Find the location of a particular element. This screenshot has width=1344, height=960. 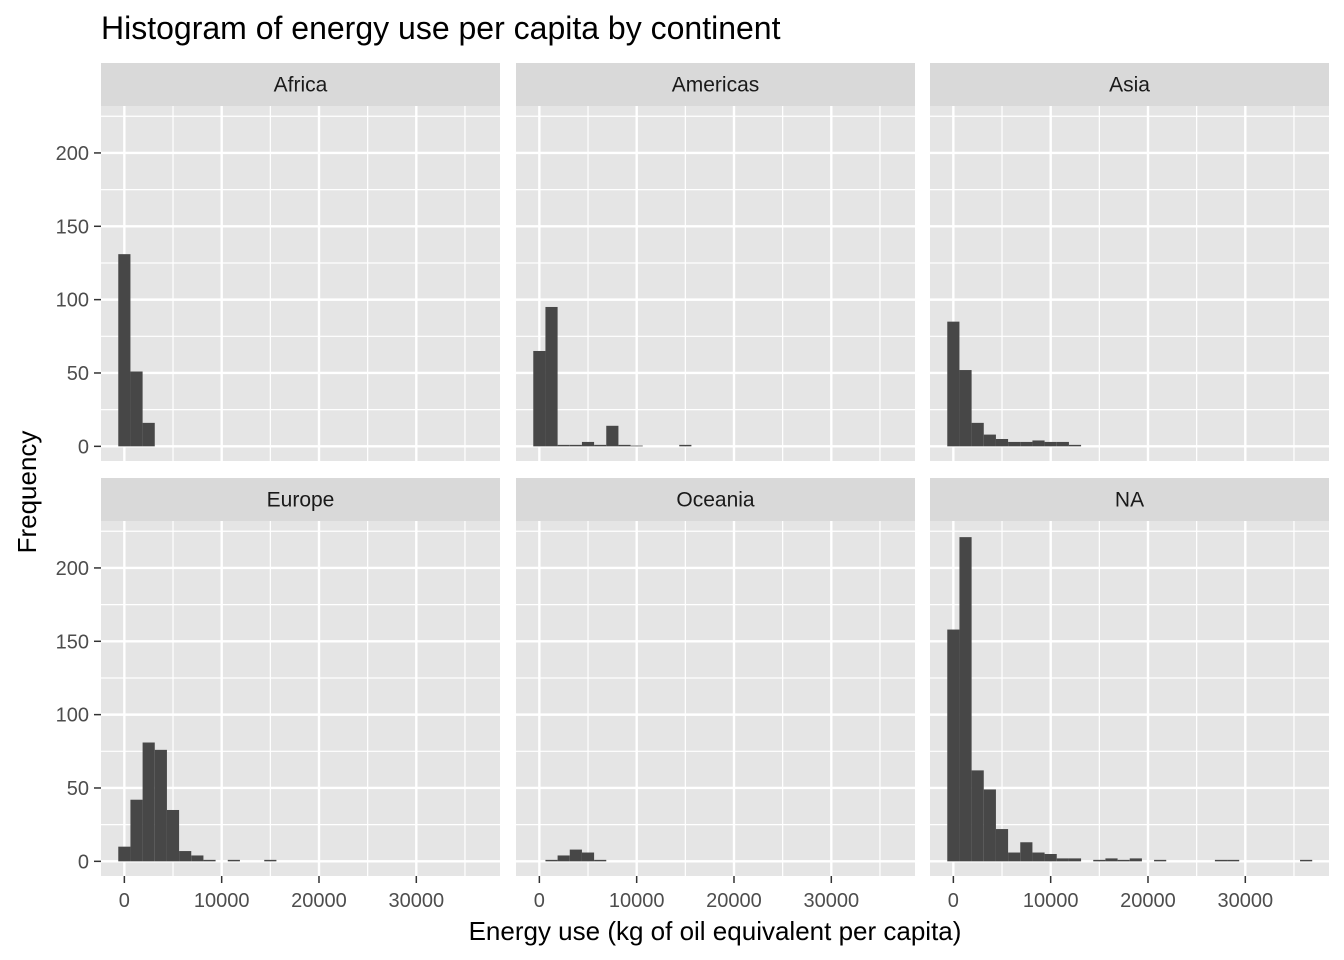

facet-strip-label: Africa is located at coordinates (301, 85).